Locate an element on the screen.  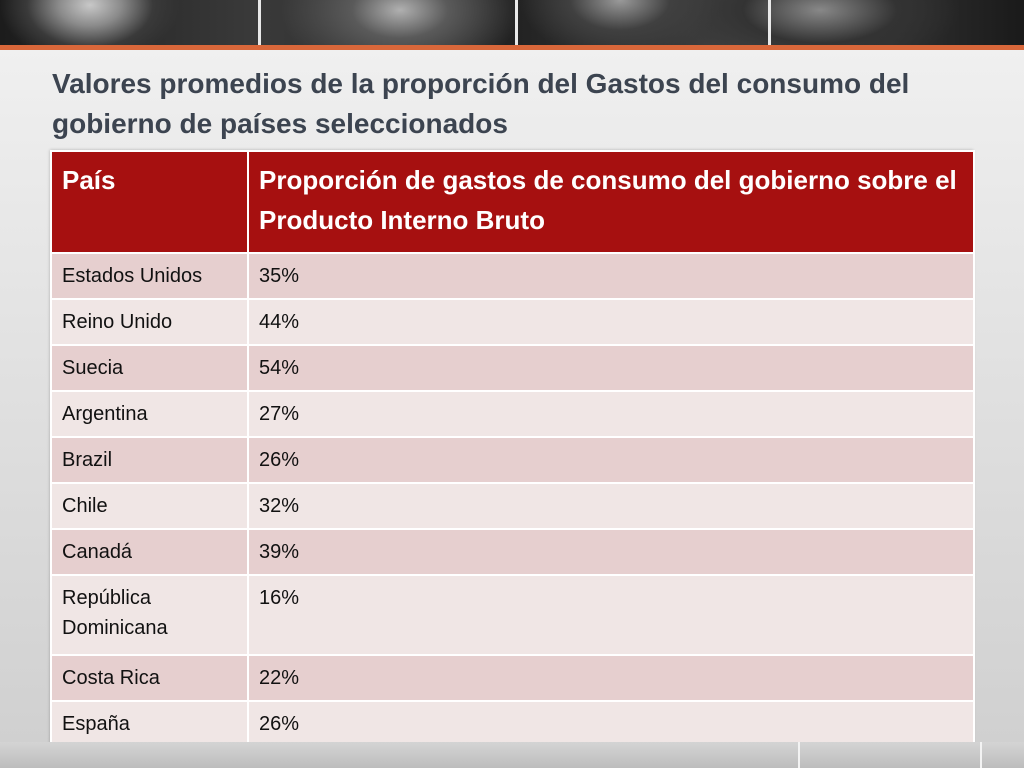
cell-country: Chile is located at coordinates (149, 506).